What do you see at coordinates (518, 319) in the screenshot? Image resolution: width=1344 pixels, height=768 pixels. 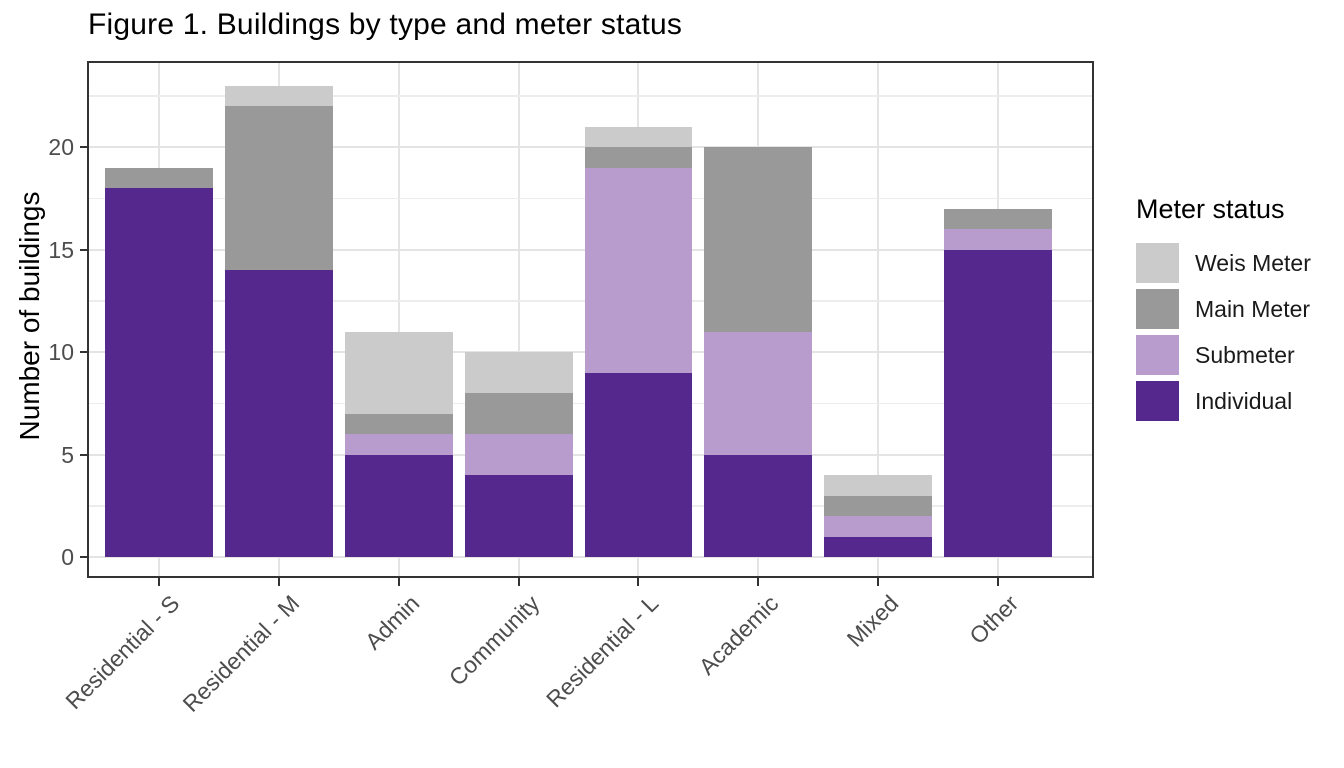 I see `gridline-x-community` at bounding box center [518, 319].